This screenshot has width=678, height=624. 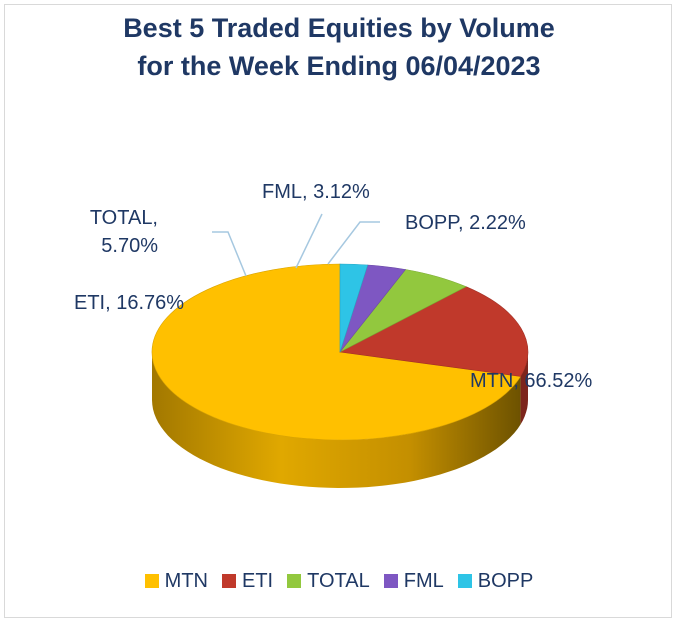 I want to click on data-label-mtn: MTN, 66.52%, so click(x=531, y=381).